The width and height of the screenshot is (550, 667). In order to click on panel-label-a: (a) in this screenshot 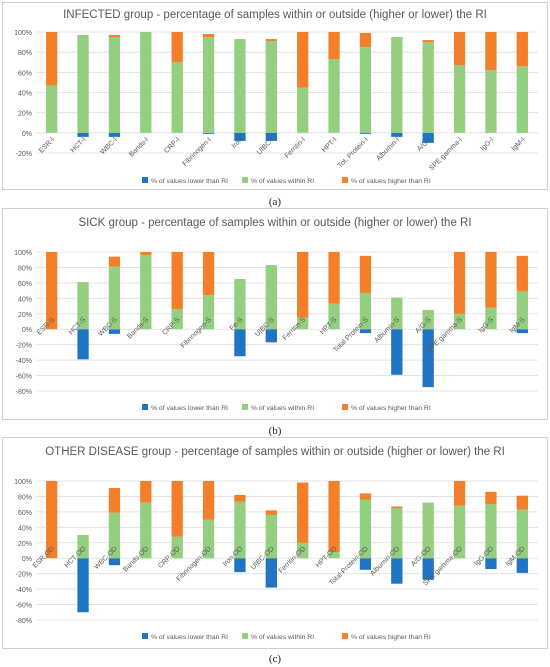, I will do `click(275, 202)`.